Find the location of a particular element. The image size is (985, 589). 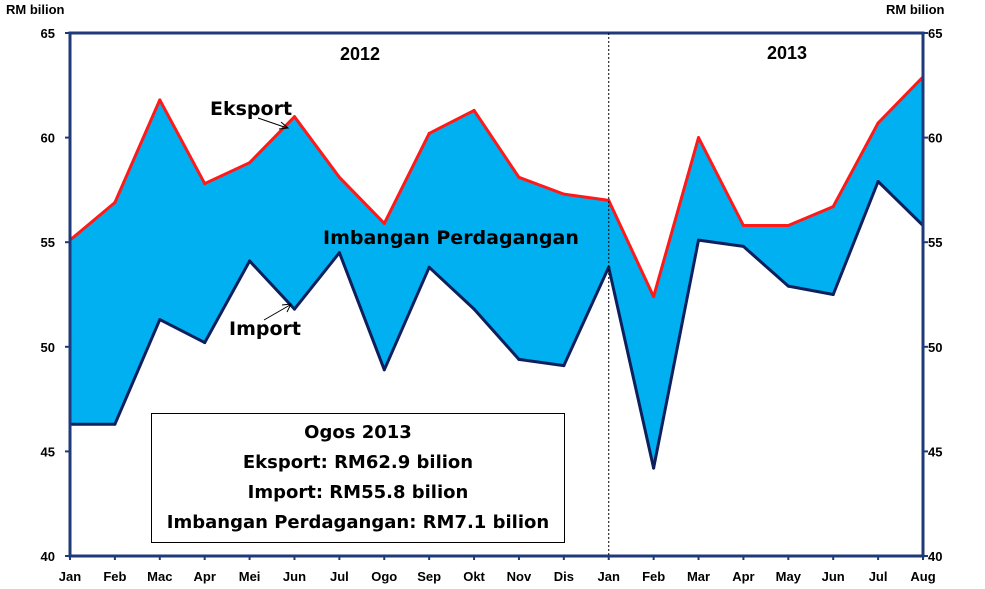

left-axis-unit: RM bilion is located at coordinates (35, 9).